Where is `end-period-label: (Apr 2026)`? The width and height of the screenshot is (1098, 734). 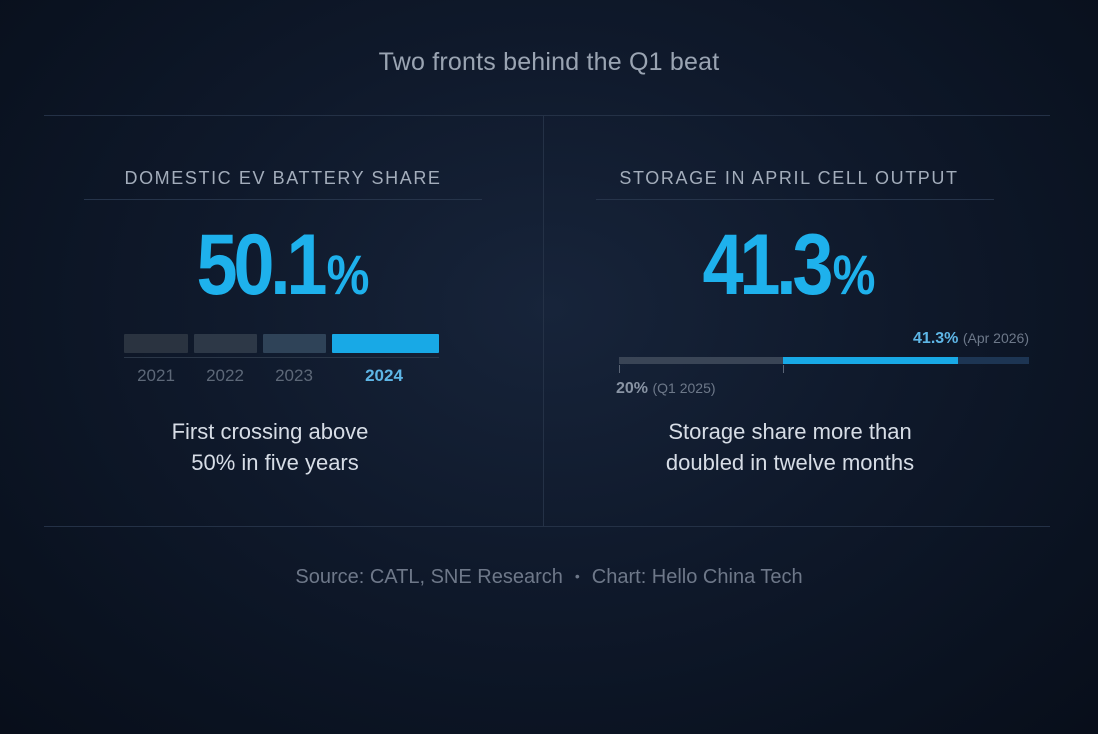
end-period-label: (Apr 2026) is located at coordinates (995, 338).